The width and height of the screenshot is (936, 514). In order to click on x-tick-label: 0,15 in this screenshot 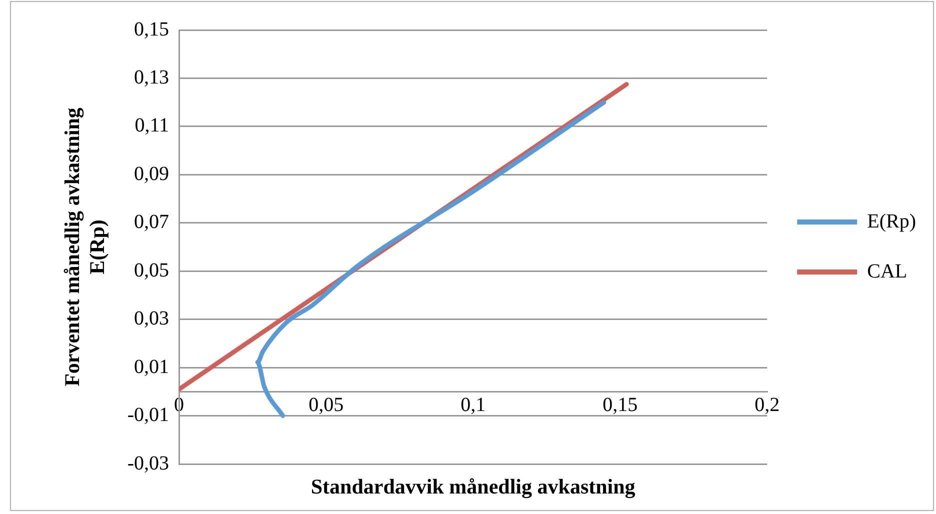, I will do `click(620, 405)`.